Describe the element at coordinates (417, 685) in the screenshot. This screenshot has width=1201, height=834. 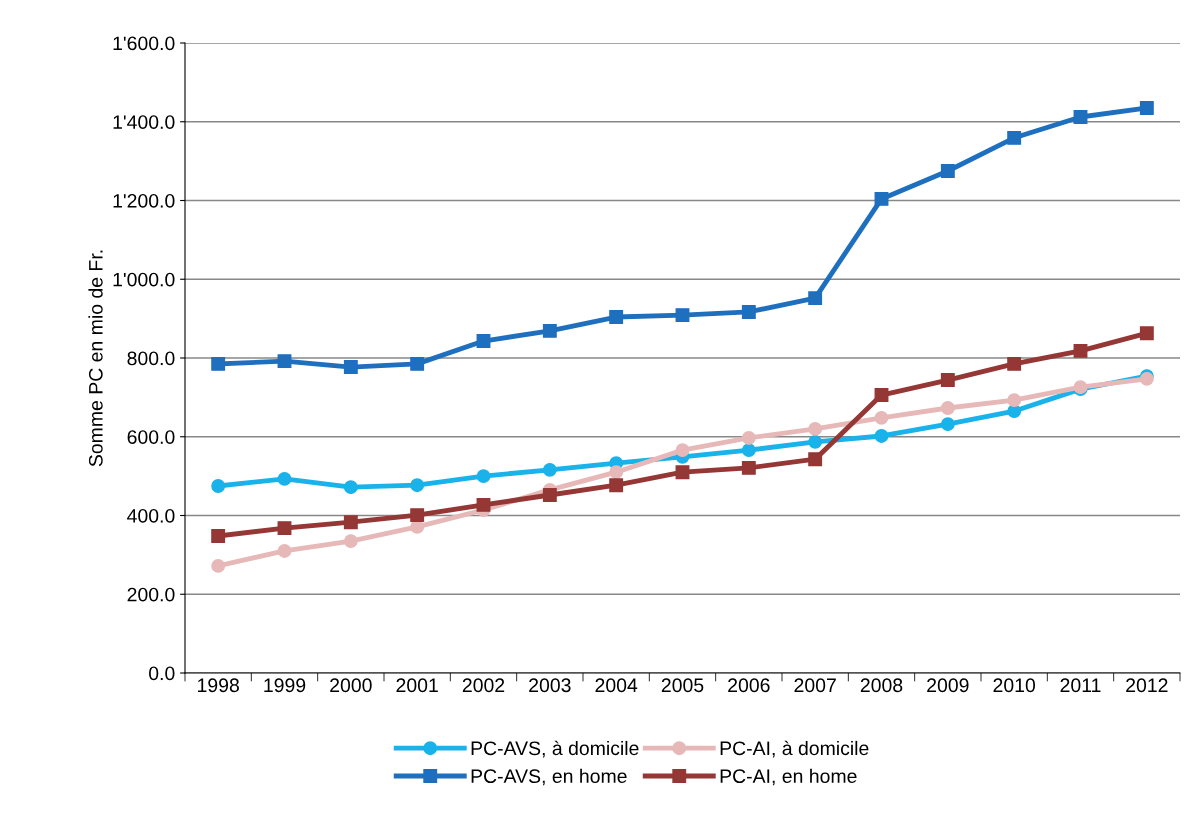
I see `x-tick-label: 2001` at that location.